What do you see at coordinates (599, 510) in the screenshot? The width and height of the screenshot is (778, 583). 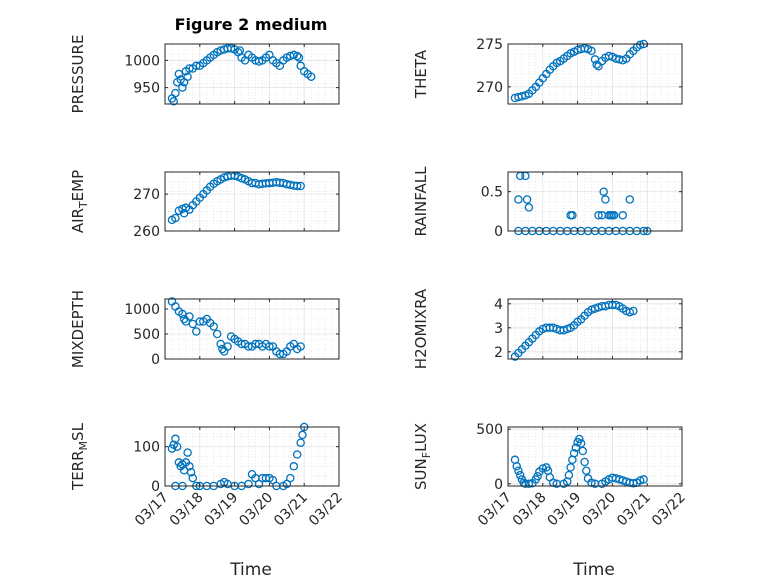 I see `x-tick-label: 03/20` at bounding box center [599, 510].